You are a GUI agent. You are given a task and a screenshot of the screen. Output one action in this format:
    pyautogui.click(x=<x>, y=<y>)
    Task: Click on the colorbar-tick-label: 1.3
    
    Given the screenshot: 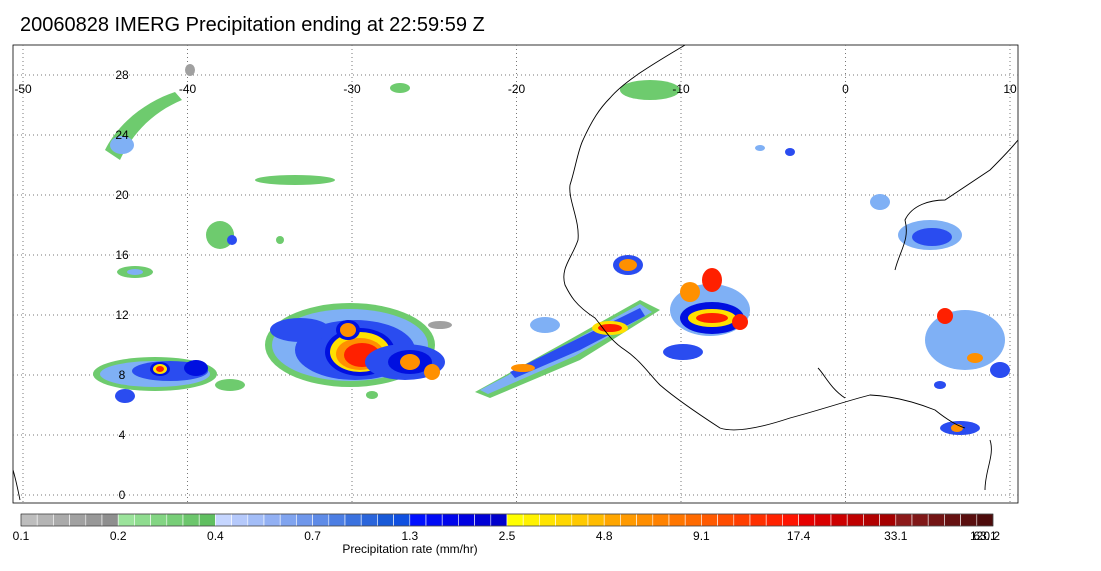 What is the action you would take?
    pyautogui.click(x=409, y=536)
    